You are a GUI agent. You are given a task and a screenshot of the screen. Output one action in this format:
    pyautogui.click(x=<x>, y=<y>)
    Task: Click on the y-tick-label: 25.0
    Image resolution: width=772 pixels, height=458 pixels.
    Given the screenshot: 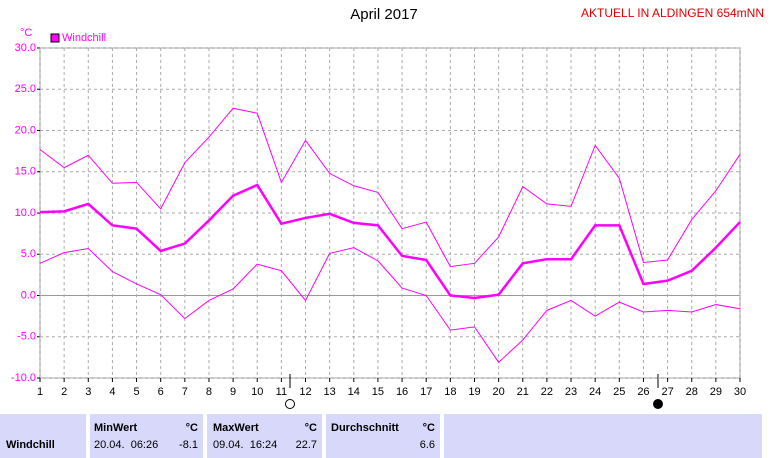 What is the action you would take?
    pyautogui.click(x=25, y=89)
    